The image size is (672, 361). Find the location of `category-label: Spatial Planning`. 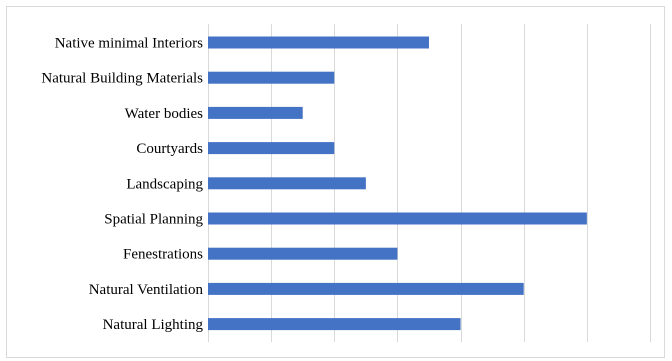

category-label: Spatial Planning is located at coordinates (153, 220).